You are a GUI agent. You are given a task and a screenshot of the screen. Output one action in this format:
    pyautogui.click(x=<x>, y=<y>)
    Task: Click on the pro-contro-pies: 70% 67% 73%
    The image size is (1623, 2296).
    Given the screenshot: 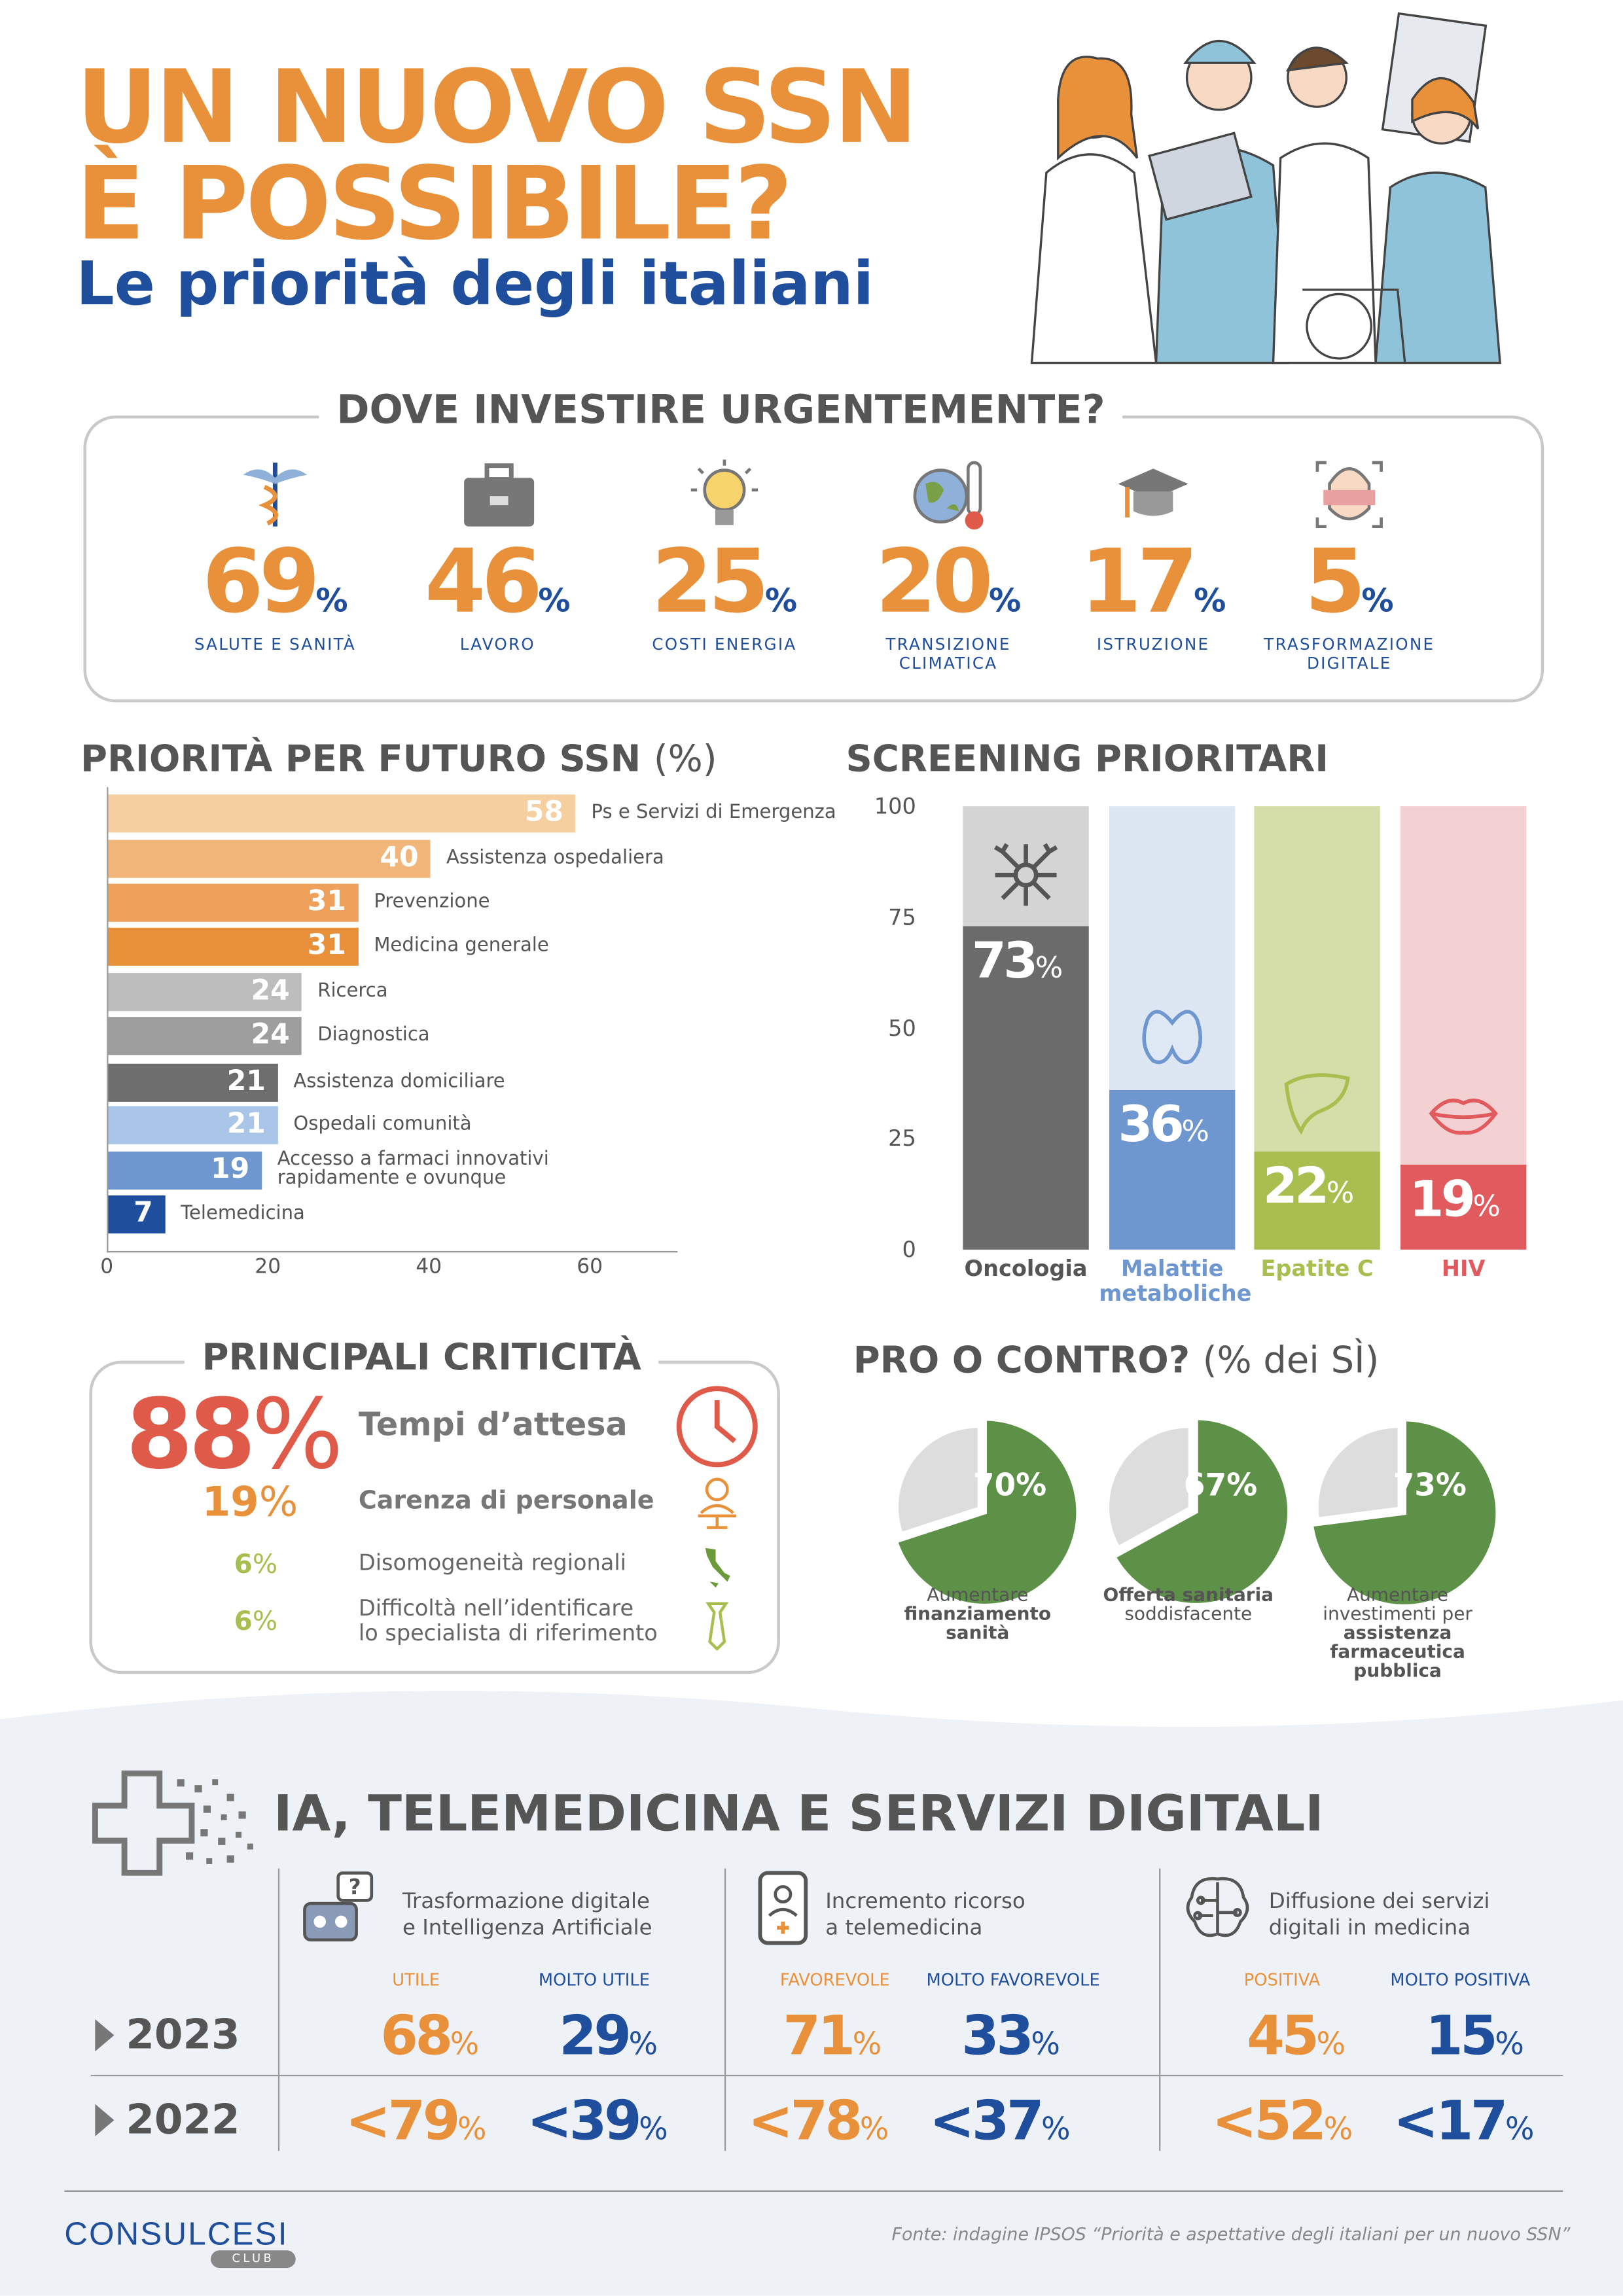 What is the action you would take?
    pyautogui.click(x=1197, y=1512)
    